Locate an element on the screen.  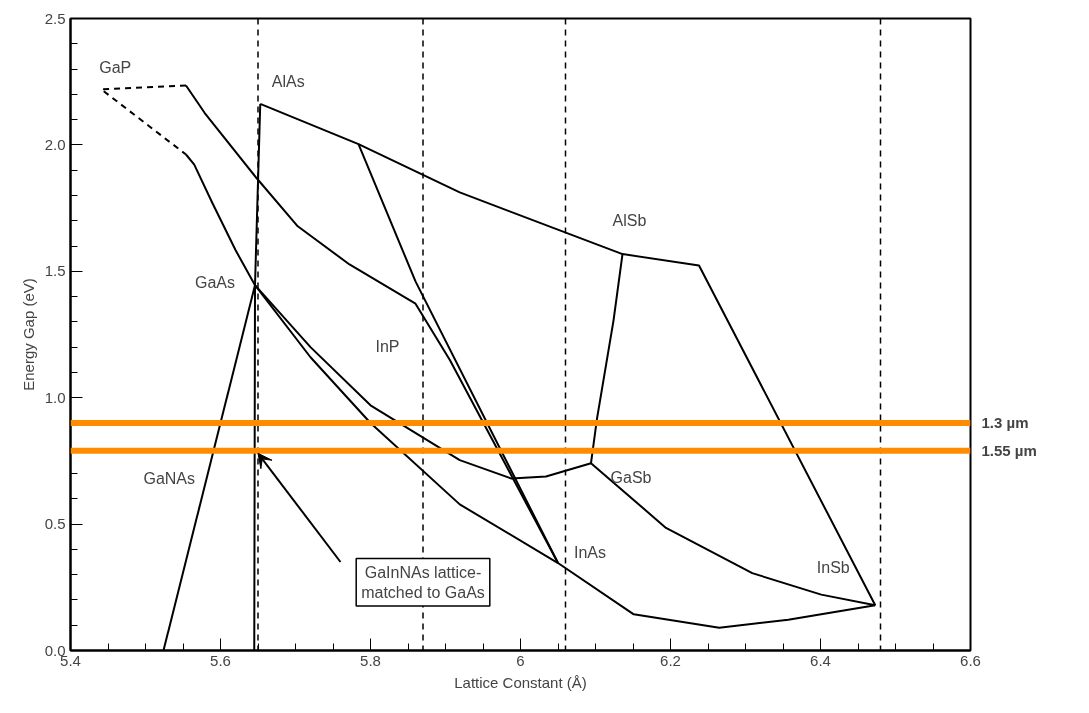
annotation: GaAs is located at coordinates (215, 282).